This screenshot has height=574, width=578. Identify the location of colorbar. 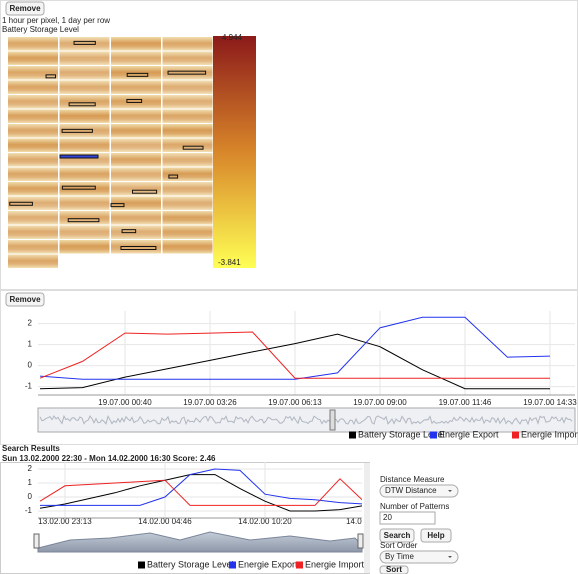
(234, 152).